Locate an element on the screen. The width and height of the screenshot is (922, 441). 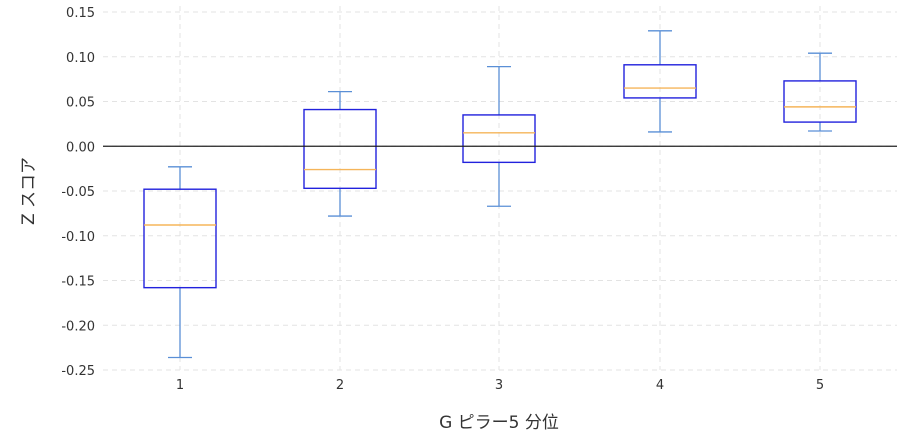
y-tick-label: -0.05 is located at coordinates (78, 192).